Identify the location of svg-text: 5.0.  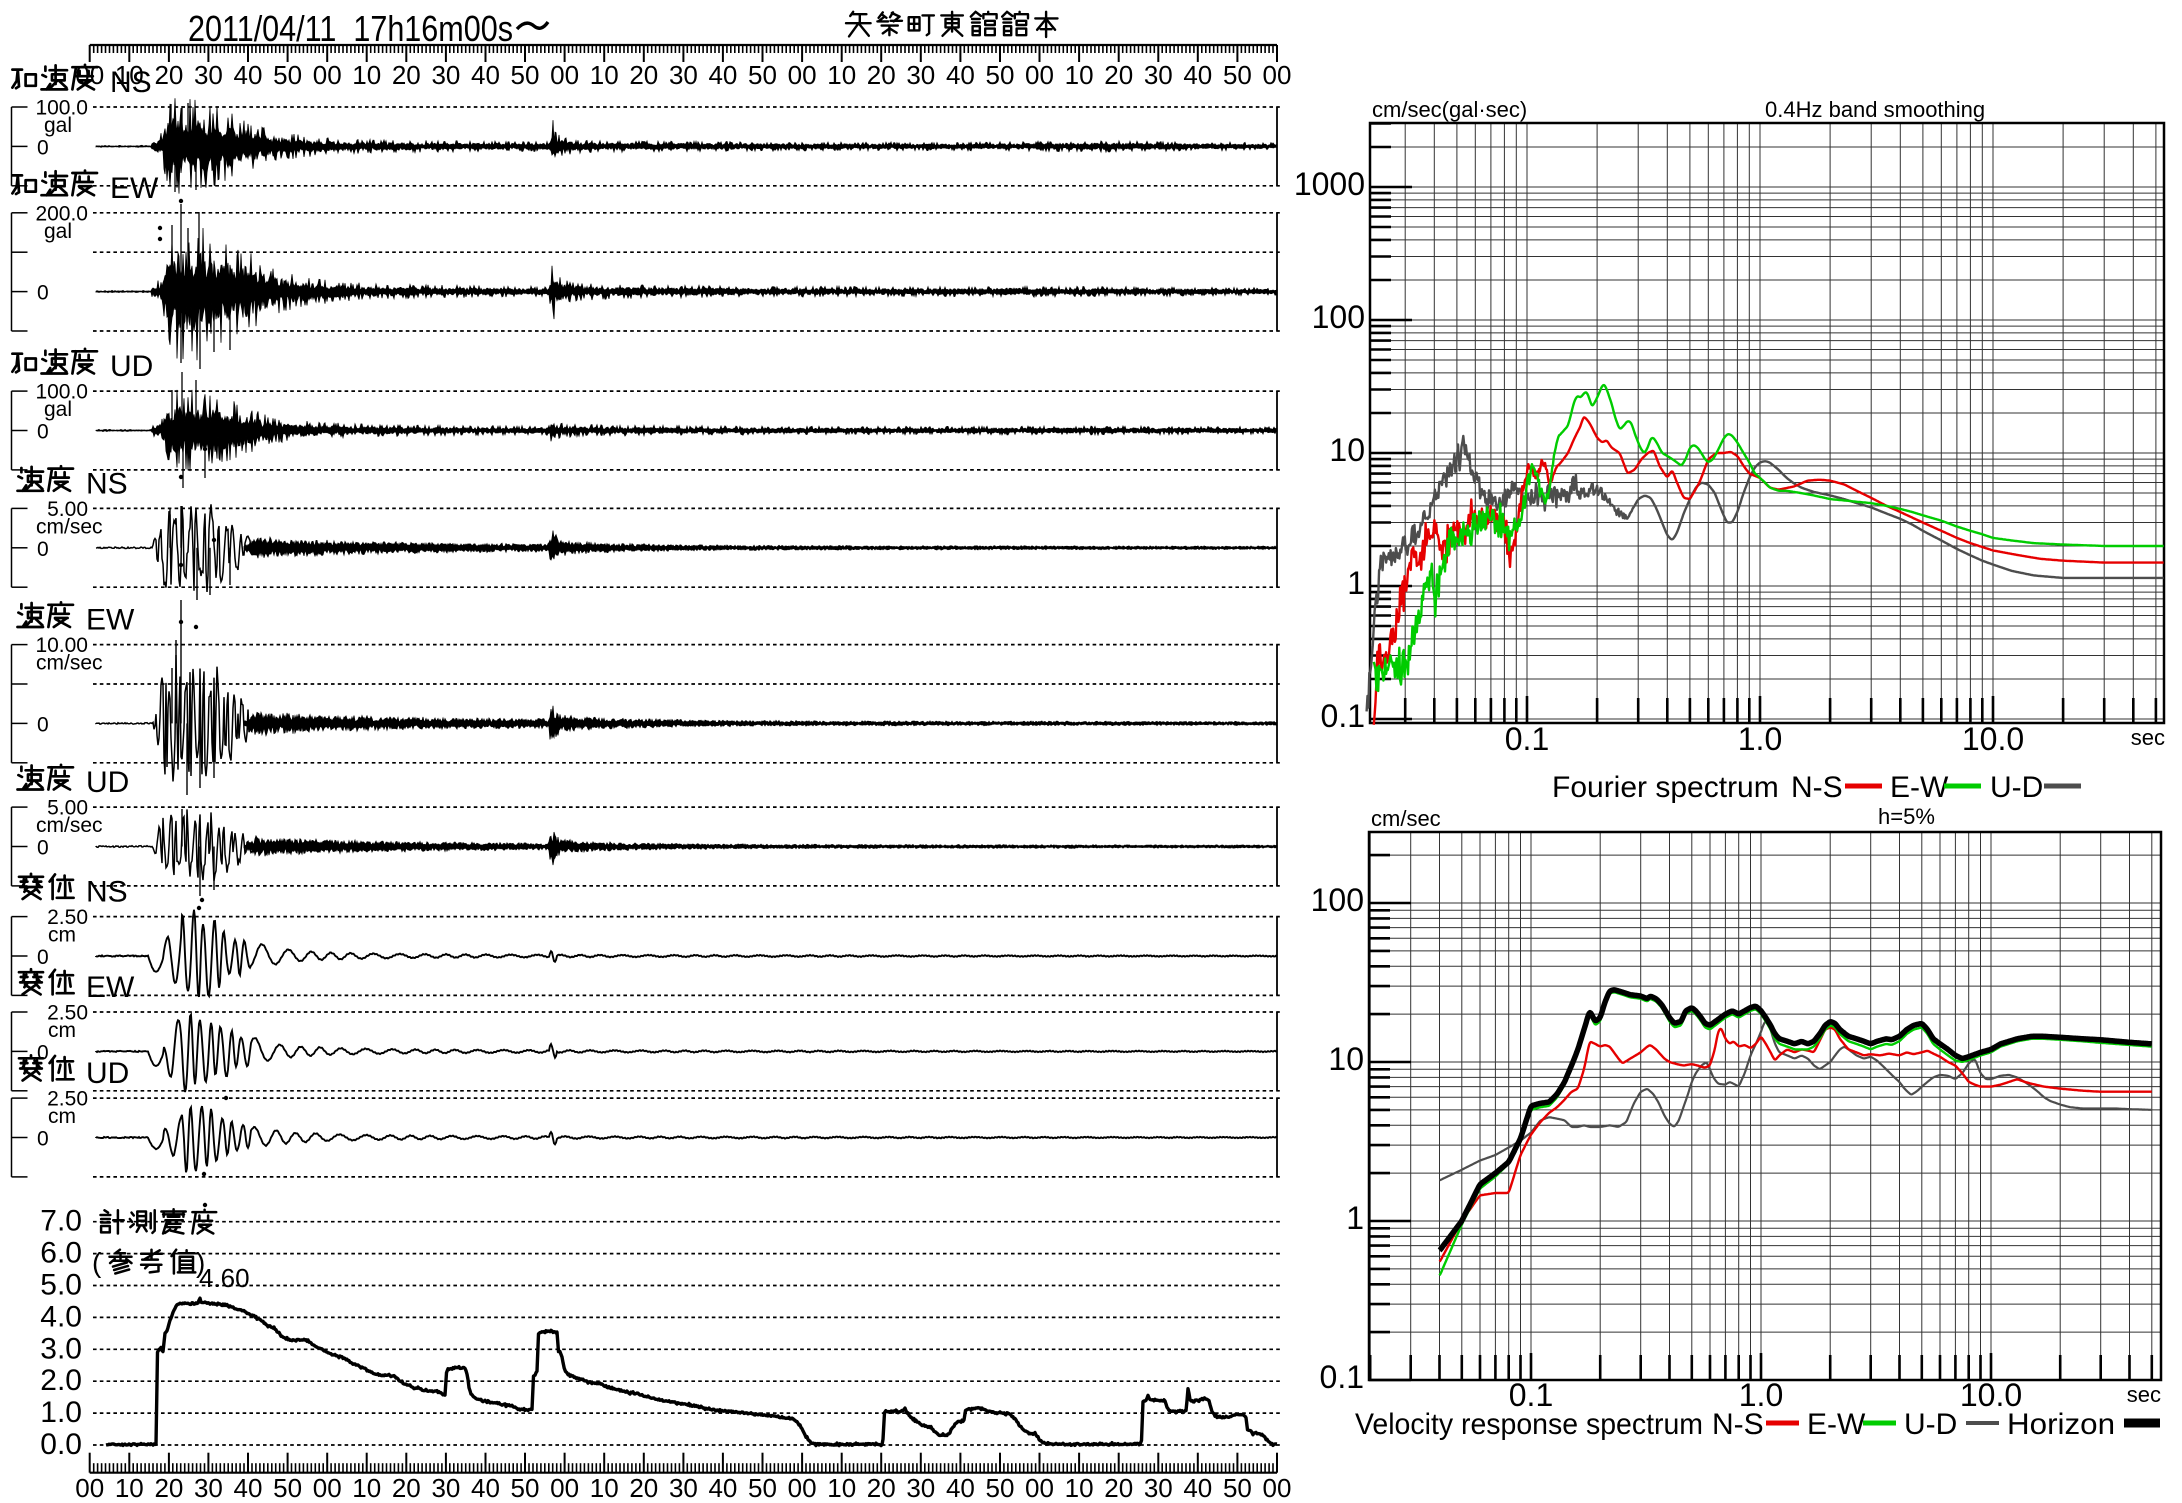
(61, 1285).